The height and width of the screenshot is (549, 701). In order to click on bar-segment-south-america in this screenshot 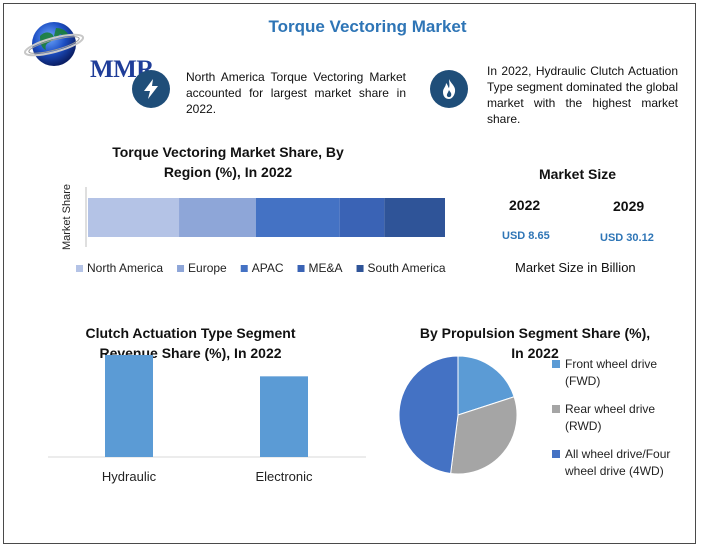, I will do `click(414, 217)`.